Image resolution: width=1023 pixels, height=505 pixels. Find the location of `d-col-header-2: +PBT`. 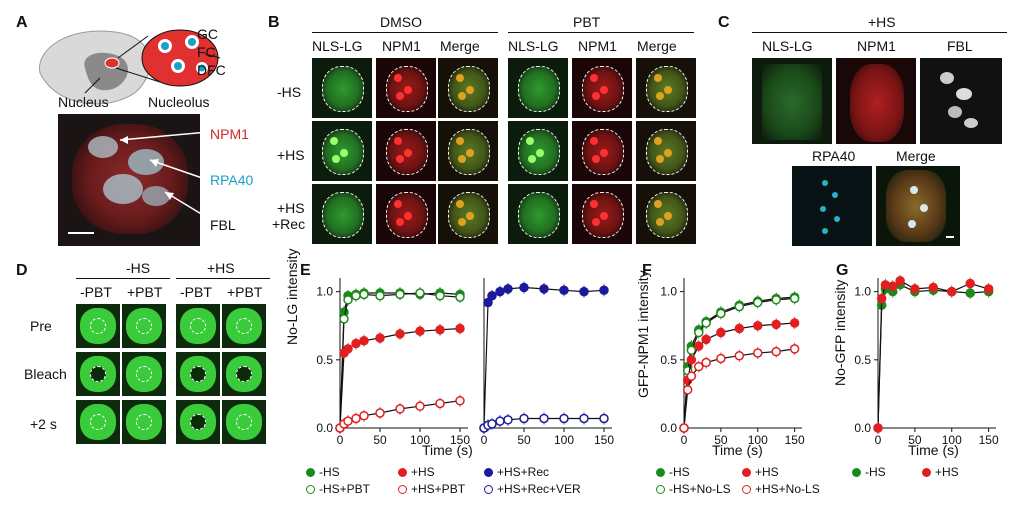

d-col-header-2: +PBT is located at coordinates (145, 292).